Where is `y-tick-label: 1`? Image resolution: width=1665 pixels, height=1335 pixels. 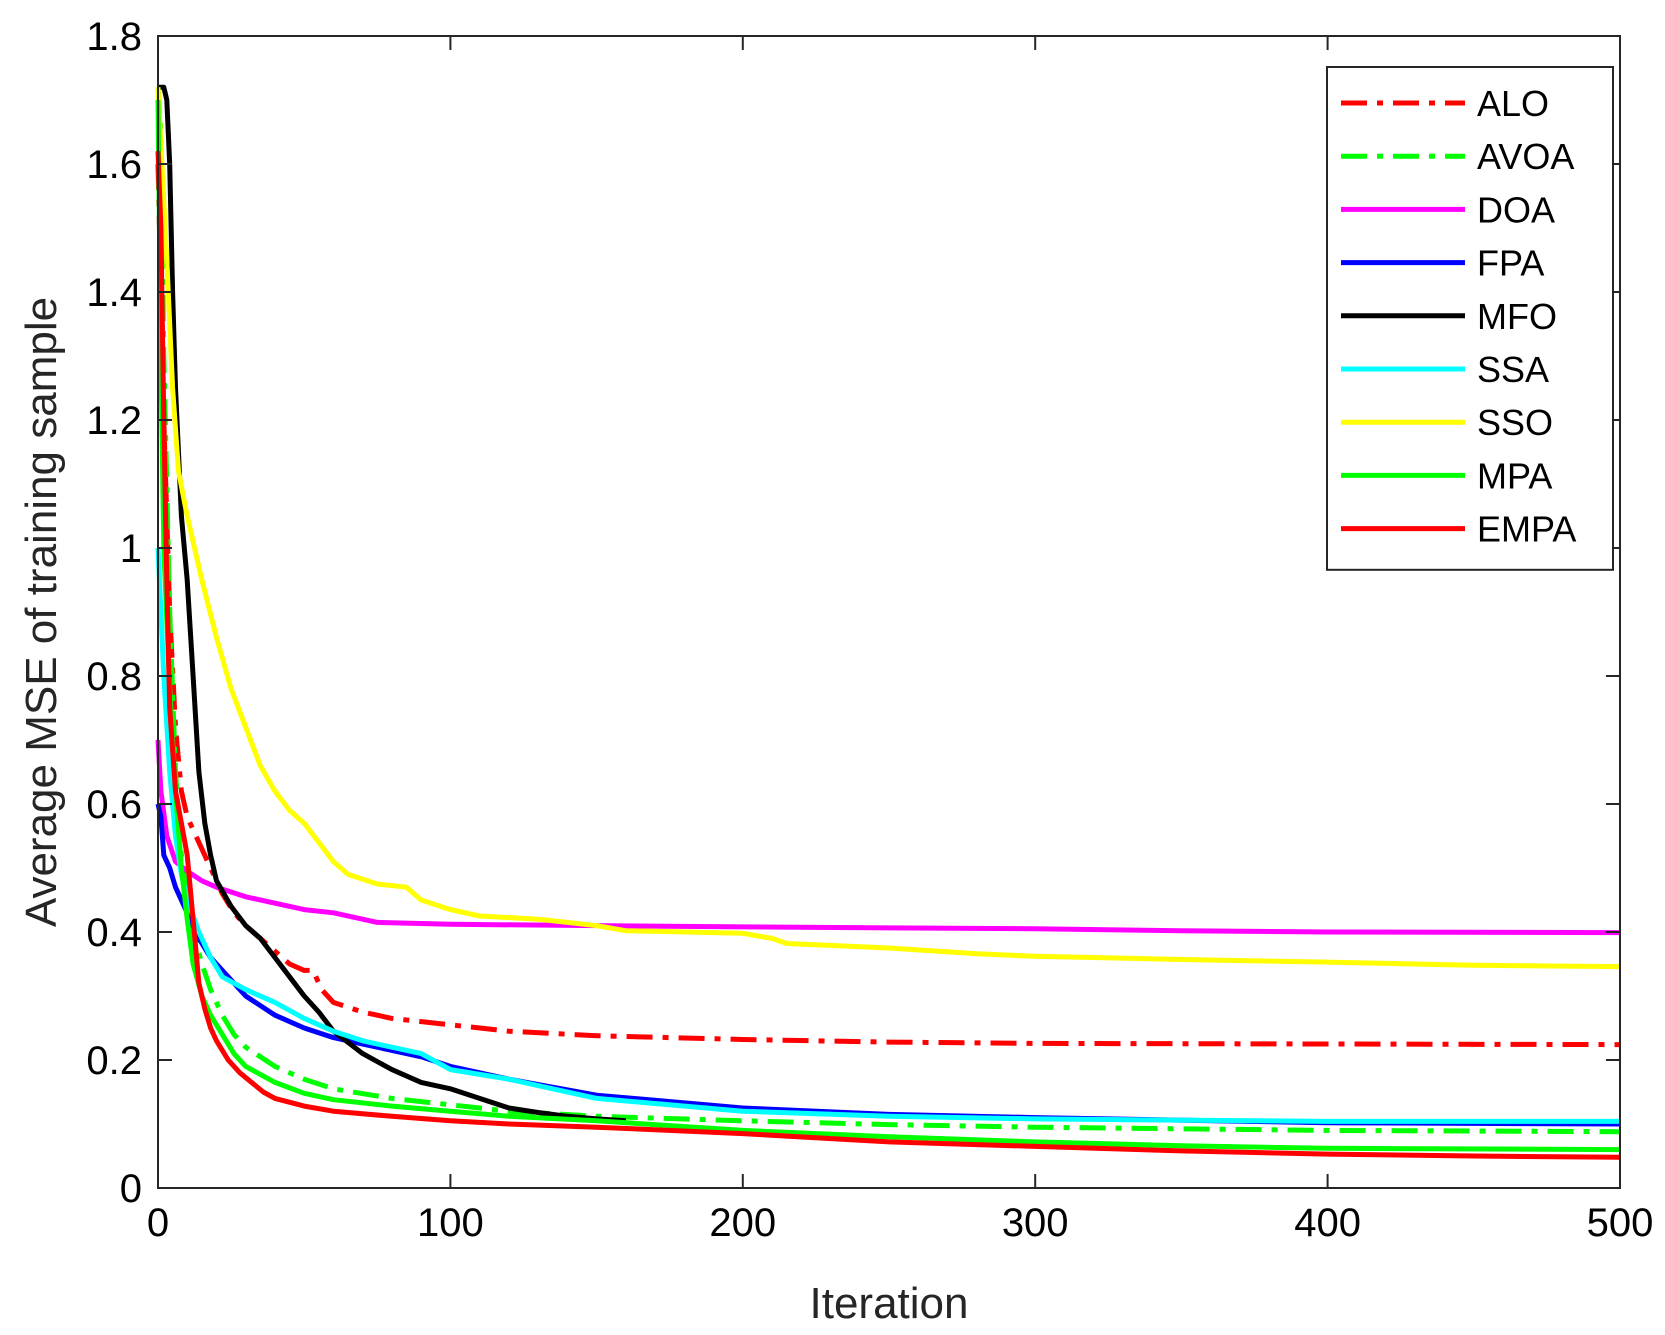 y-tick-label: 1 is located at coordinates (131, 549).